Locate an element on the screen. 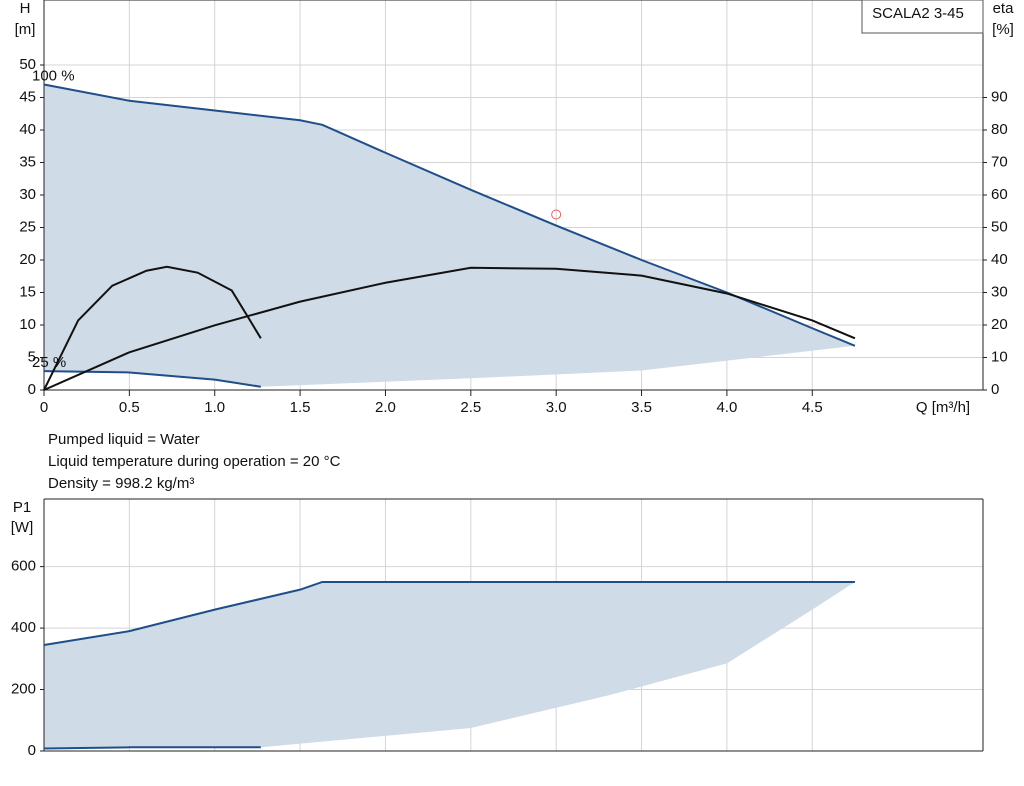  curve-label: 100 % is located at coordinates (53, 75).